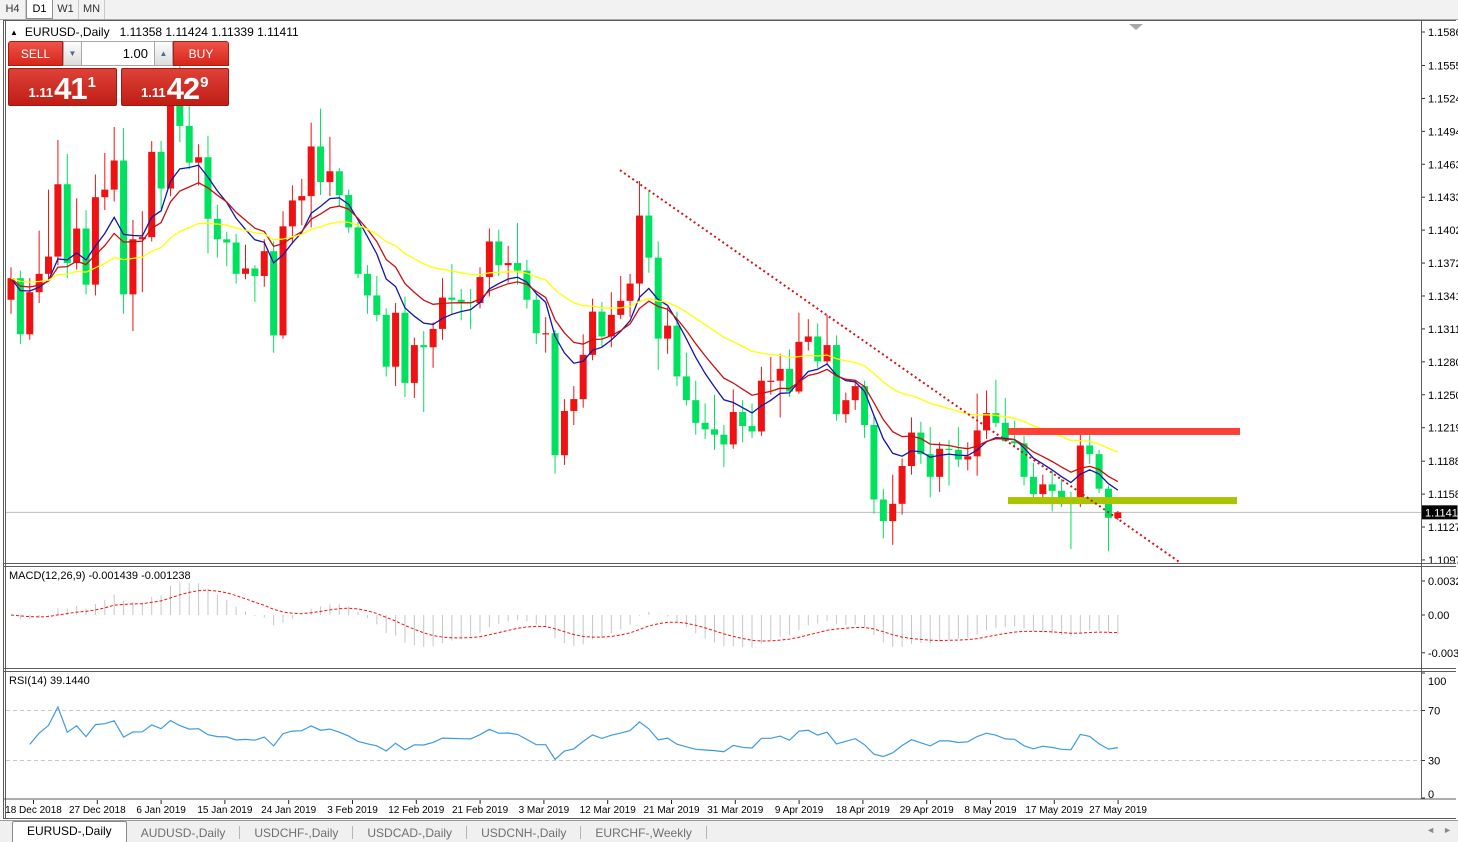 This screenshot has width=1458, height=842. What do you see at coordinates (1431, 795) in the screenshot?
I see `rsi-axis-label: 0` at bounding box center [1431, 795].